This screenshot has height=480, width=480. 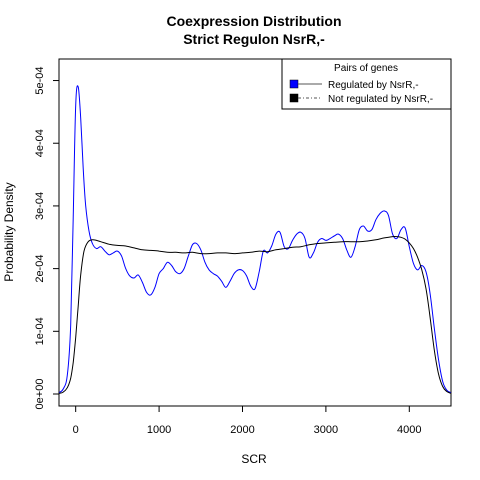 What do you see at coordinates (254, 39) in the screenshot?
I see `chart-subtitle: Strict Regulon NsrR,-` at bounding box center [254, 39].